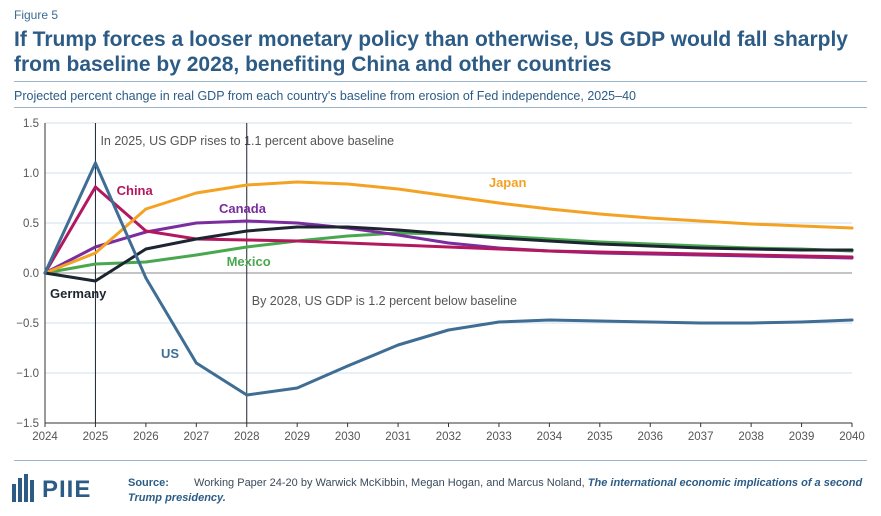 This screenshot has width=881, height=516. Describe the element at coordinates (31, 124) in the screenshot. I see `y-tick-label: 1.5` at that location.